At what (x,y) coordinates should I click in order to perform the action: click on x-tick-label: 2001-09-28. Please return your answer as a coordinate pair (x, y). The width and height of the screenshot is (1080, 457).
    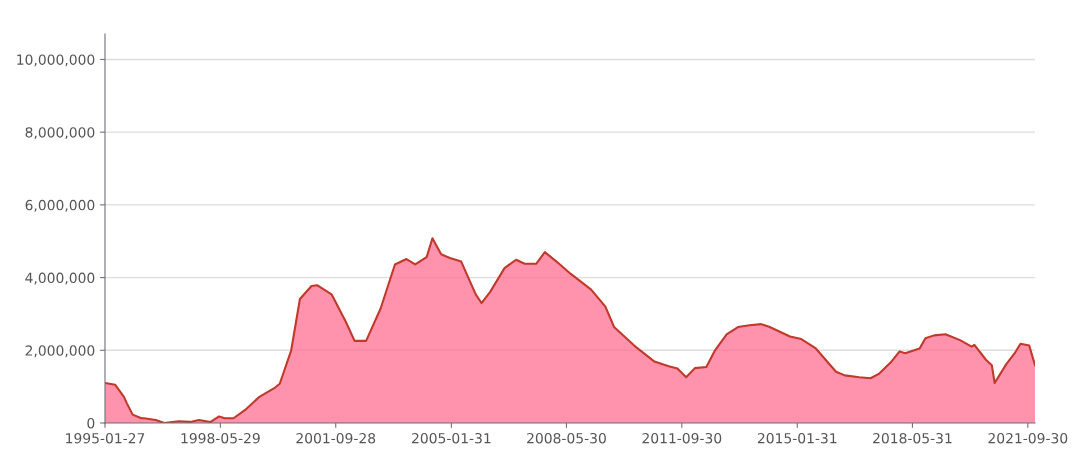
    Looking at the image, I should click on (336, 438).